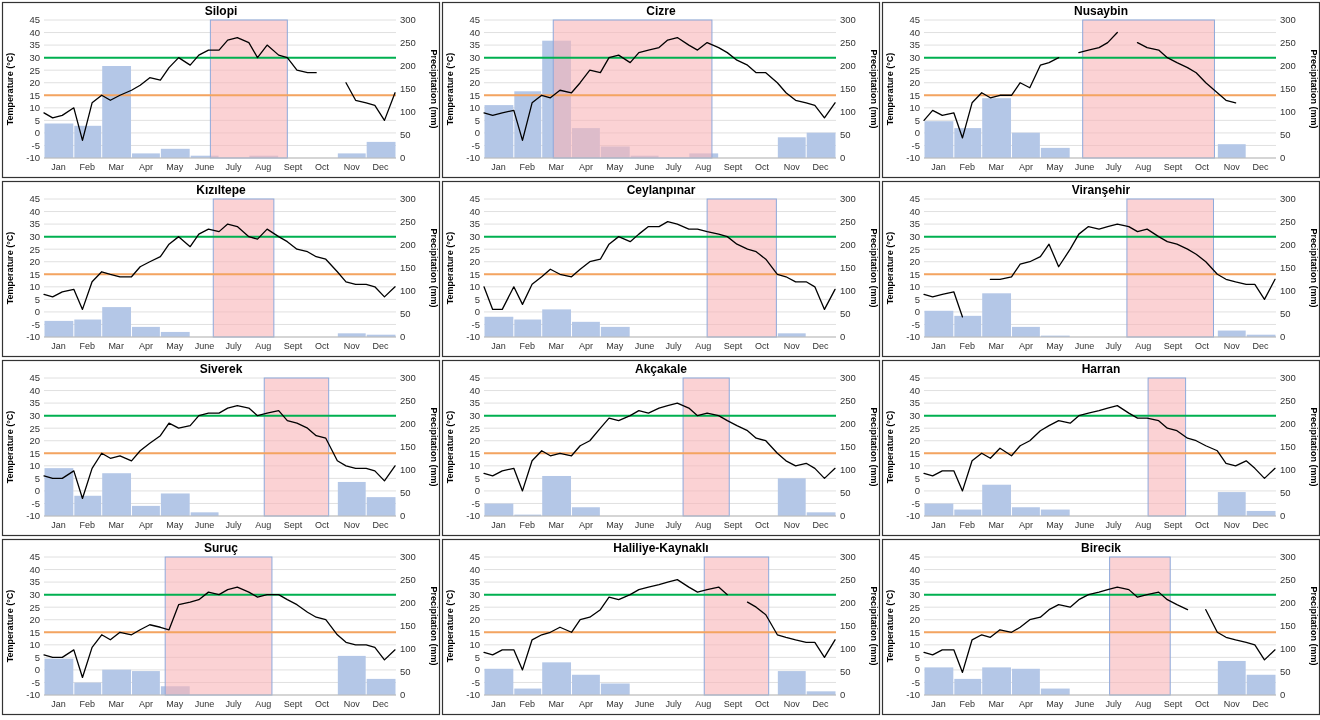 The height and width of the screenshot is (720, 1320). Describe the element at coordinates (221, 190) in the screenshot. I see `chart-title: Kızıltepe` at that location.